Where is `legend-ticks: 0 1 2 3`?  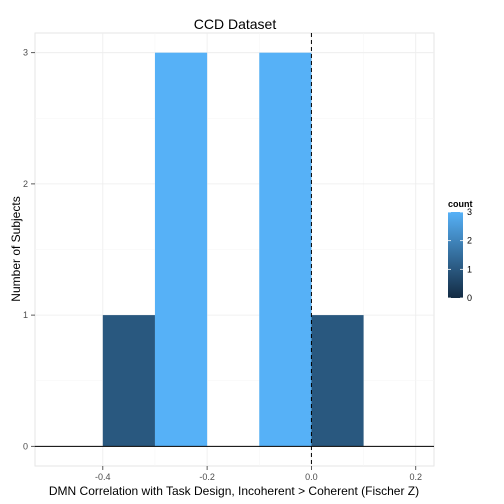
legend-ticks: 0 1 2 3 is located at coordinates (460, 255).